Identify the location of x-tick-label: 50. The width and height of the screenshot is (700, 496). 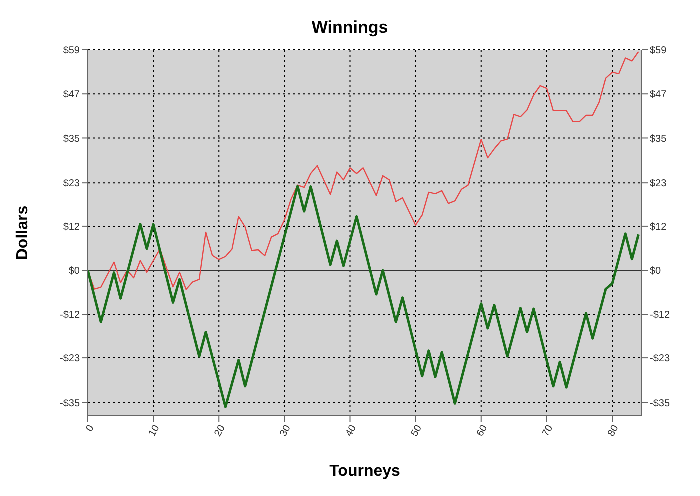
(417, 431).